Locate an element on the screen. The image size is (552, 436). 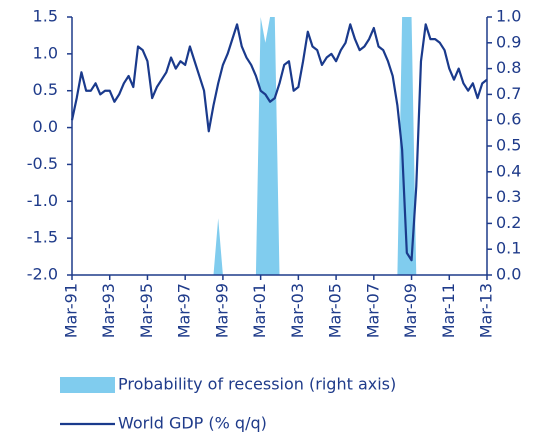
legend-label: Probability of recession (right axis) is located at coordinates (257, 384).